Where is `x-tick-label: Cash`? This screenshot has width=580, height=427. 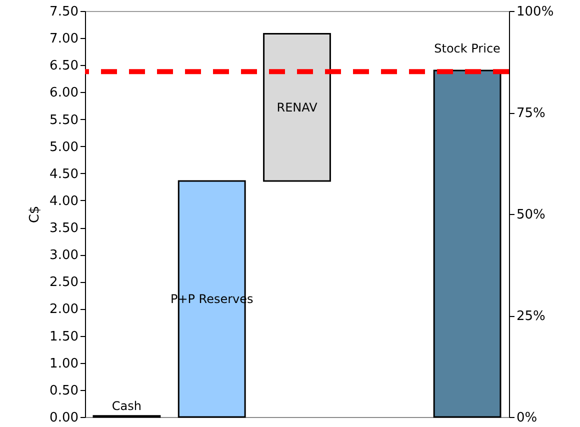
x-tick-label: Cash is located at coordinates (127, 406).